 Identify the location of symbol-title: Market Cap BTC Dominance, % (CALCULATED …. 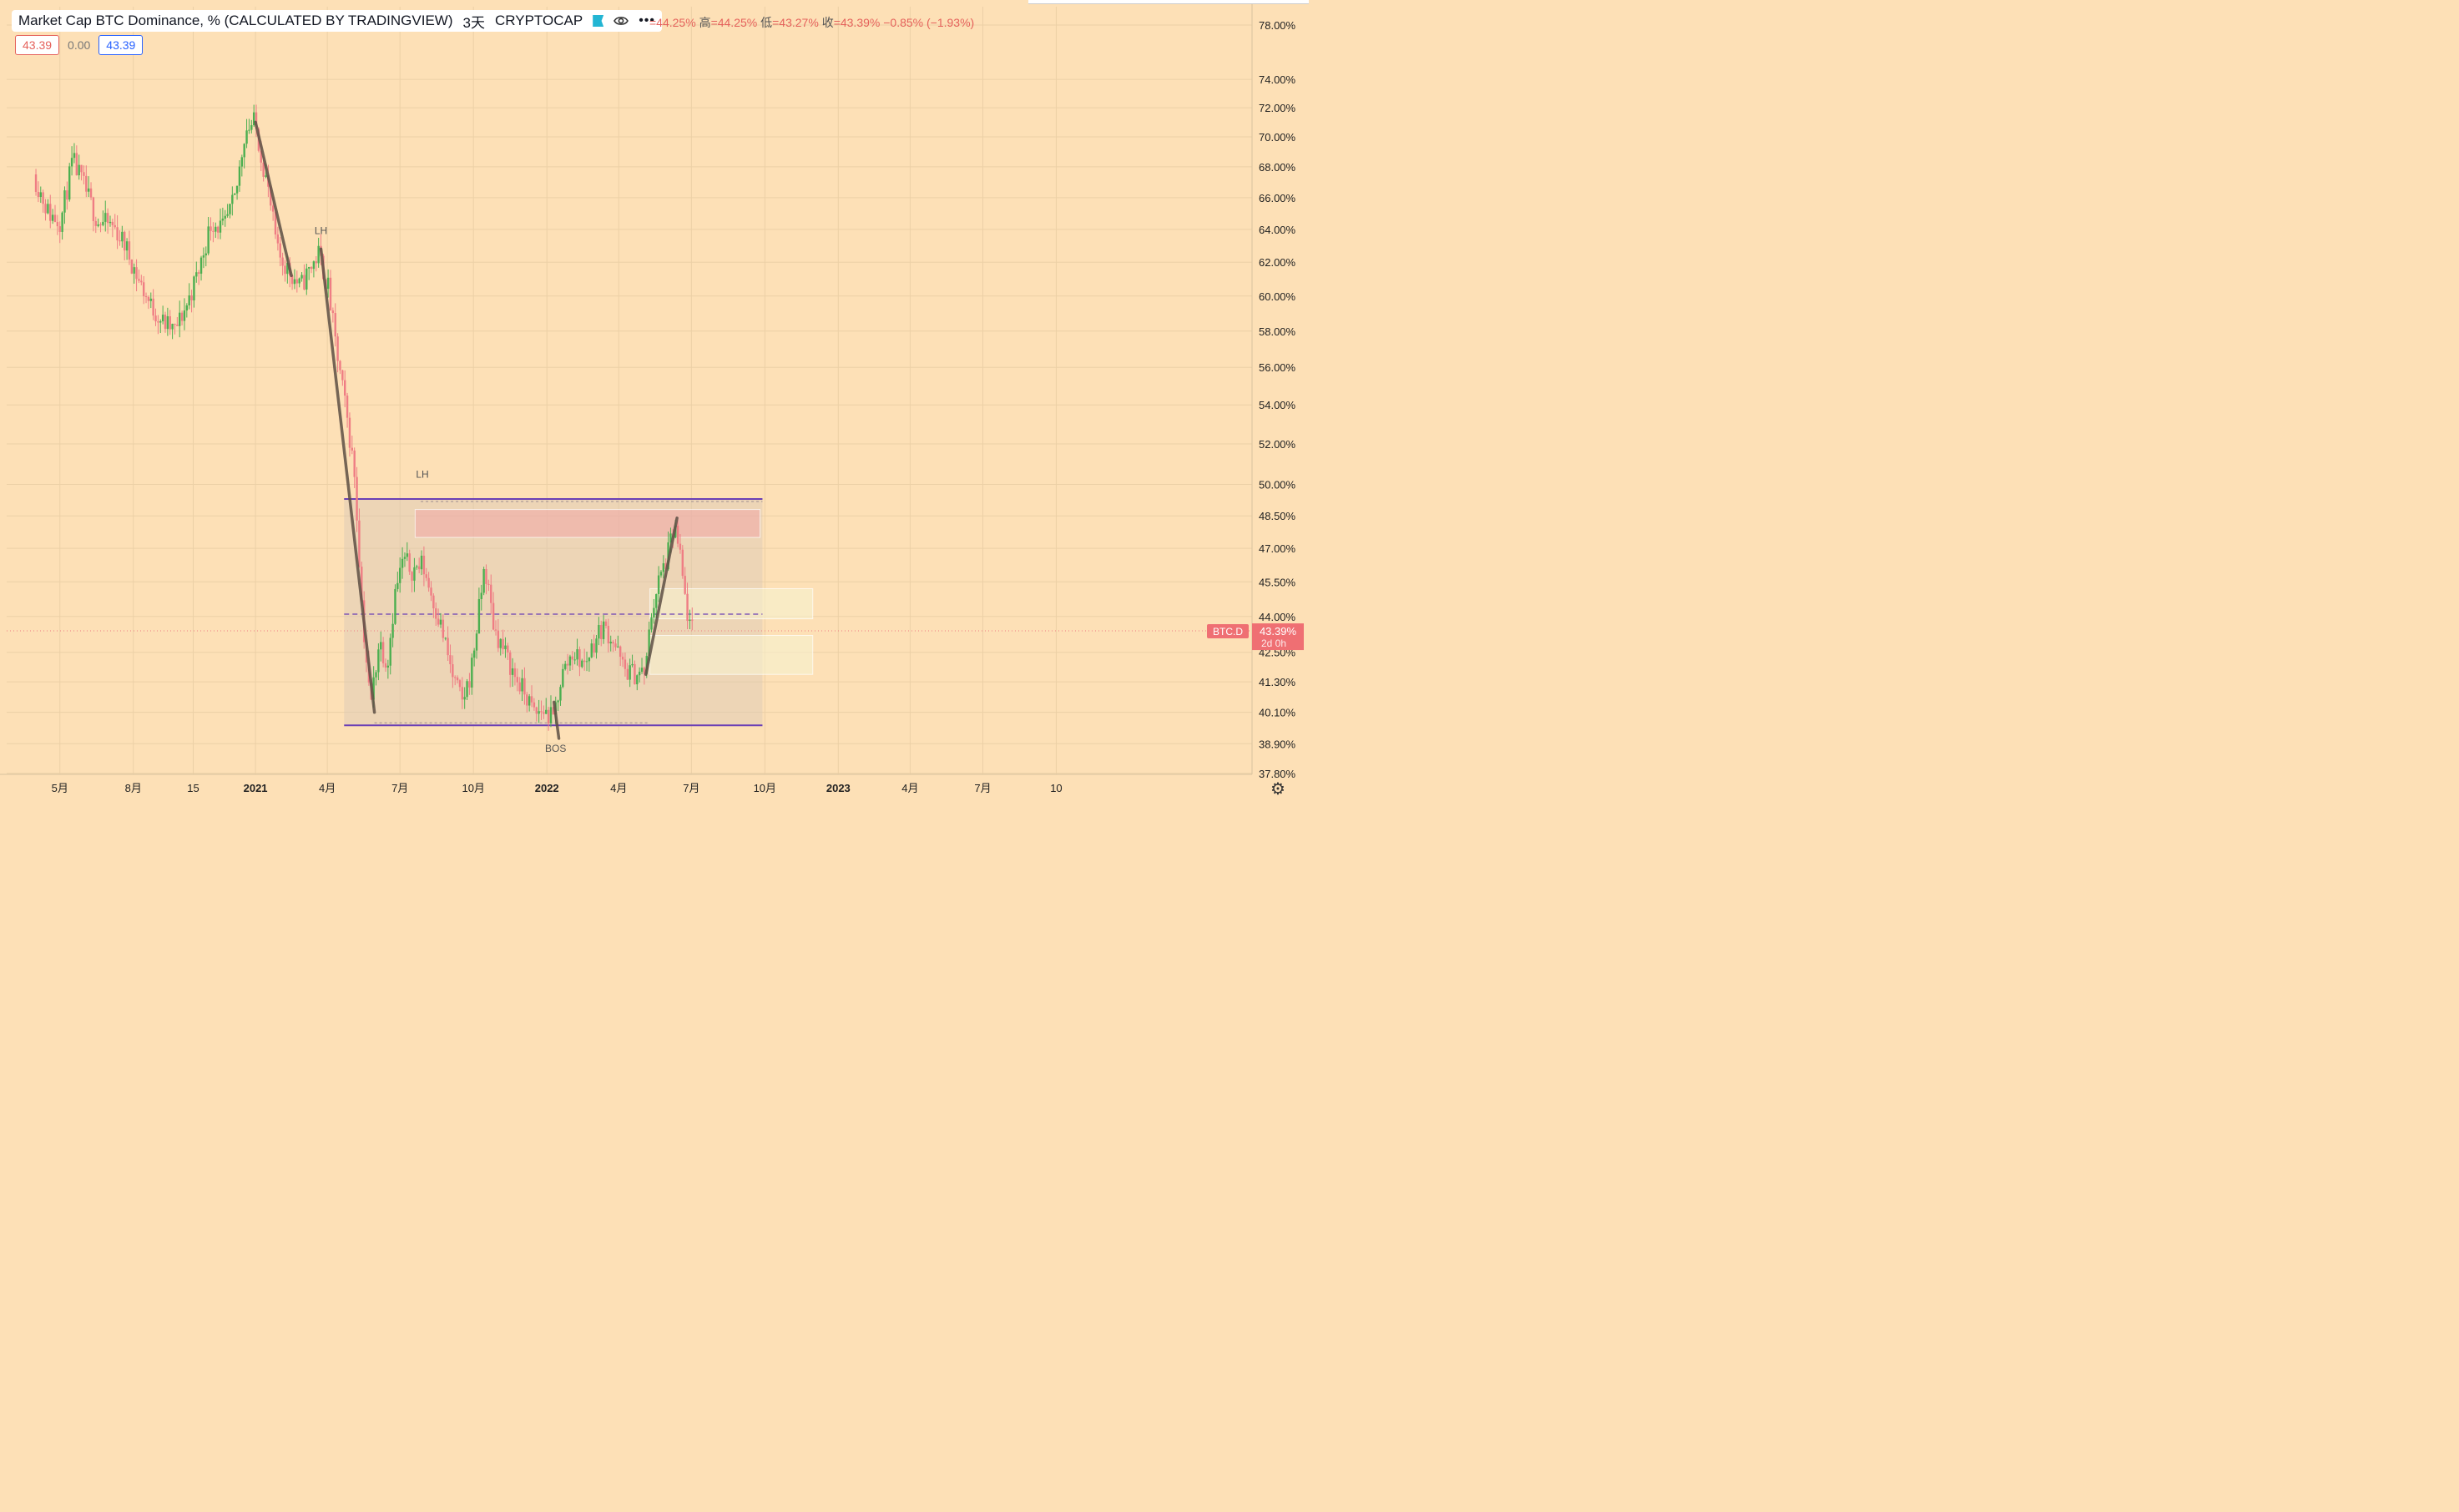
(235, 20).